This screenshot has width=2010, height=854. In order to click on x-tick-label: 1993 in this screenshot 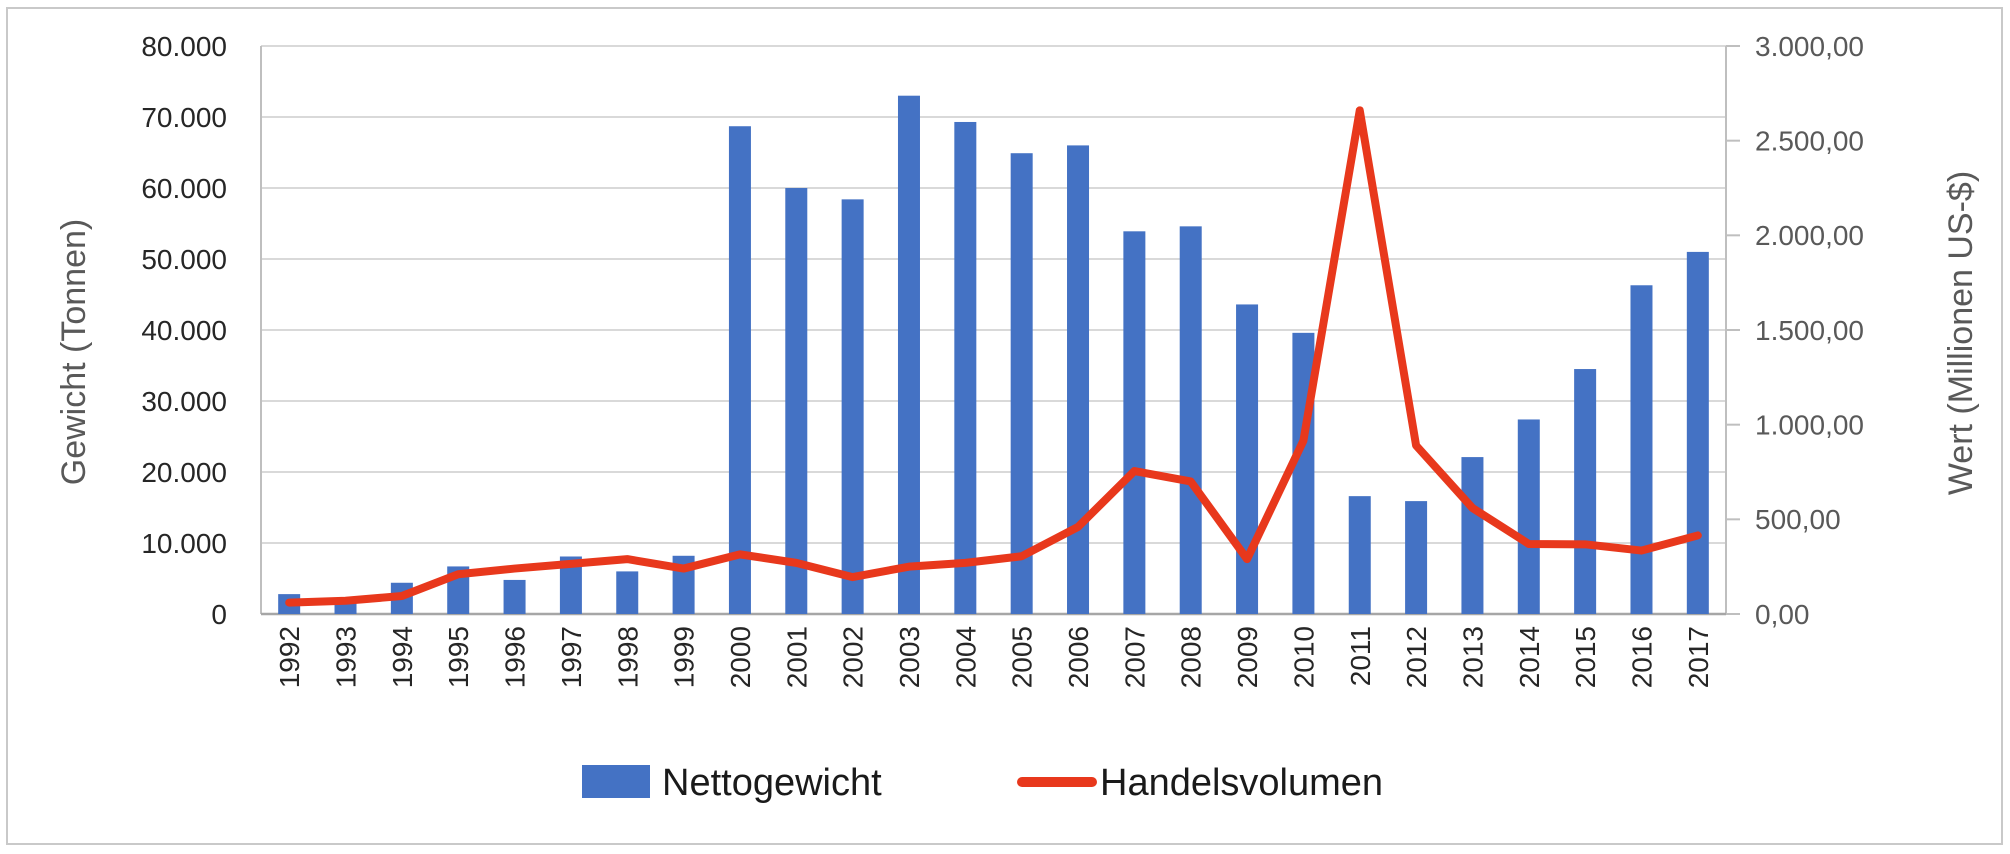, I will do `click(346, 657)`.